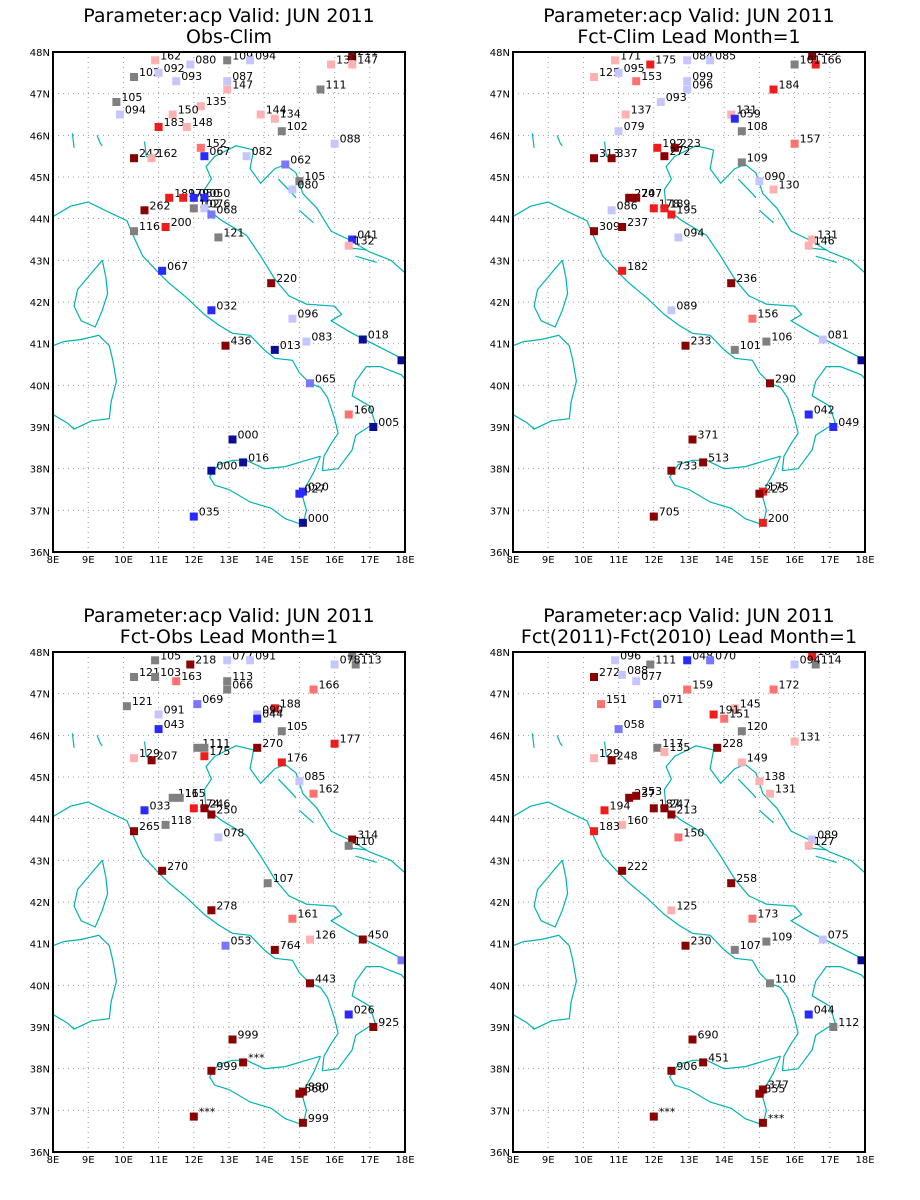 The width and height of the screenshot is (920, 1200). What do you see at coordinates (688, 16) in the screenshot?
I see `panel-title: Parameter:acp Valid: JUN 2011` at bounding box center [688, 16].